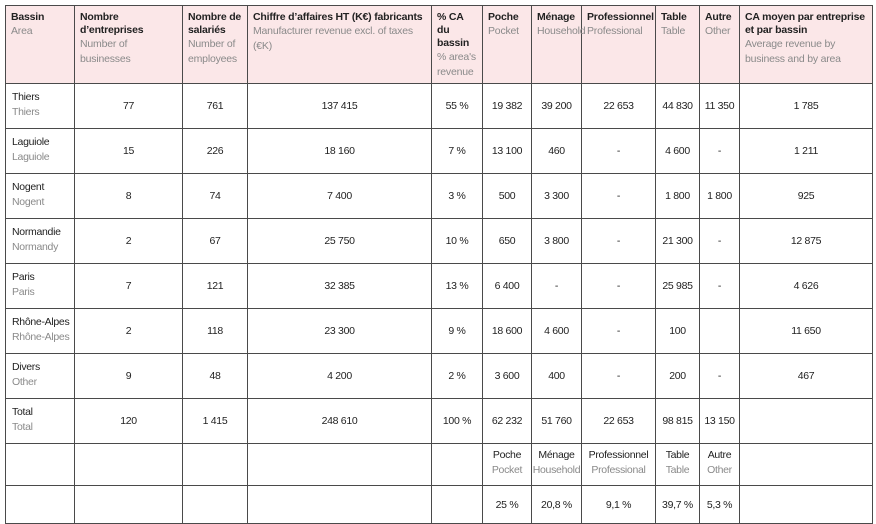 The height and width of the screenshot is (524, 876). What do you see at coordinates (556, 151) in the screenshot?
I see `table-cell: 460` at bounding box center [556, 151].